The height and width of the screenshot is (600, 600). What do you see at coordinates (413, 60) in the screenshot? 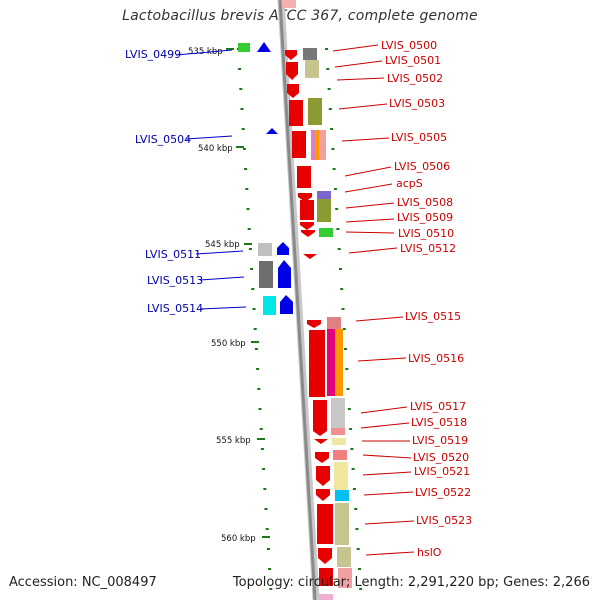
I see `gene-label-lvis-0501: LVIS_0501` at bounding box center [413, 60].